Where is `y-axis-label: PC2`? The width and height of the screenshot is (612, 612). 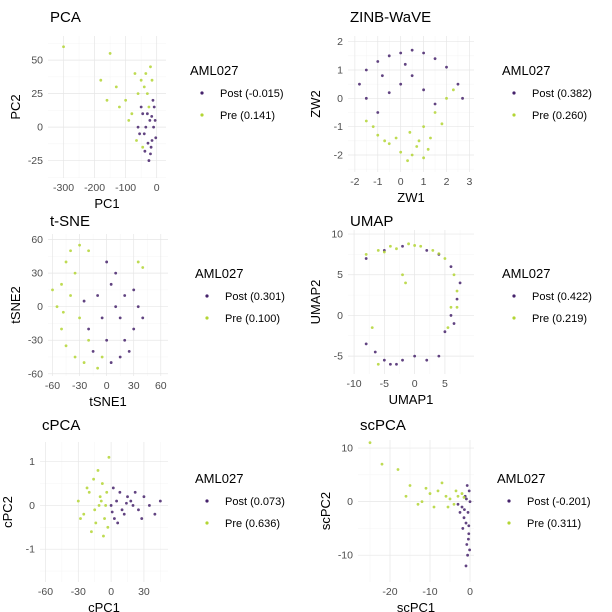
y-axis-label: PC2 is located at coordinates (15, 106).